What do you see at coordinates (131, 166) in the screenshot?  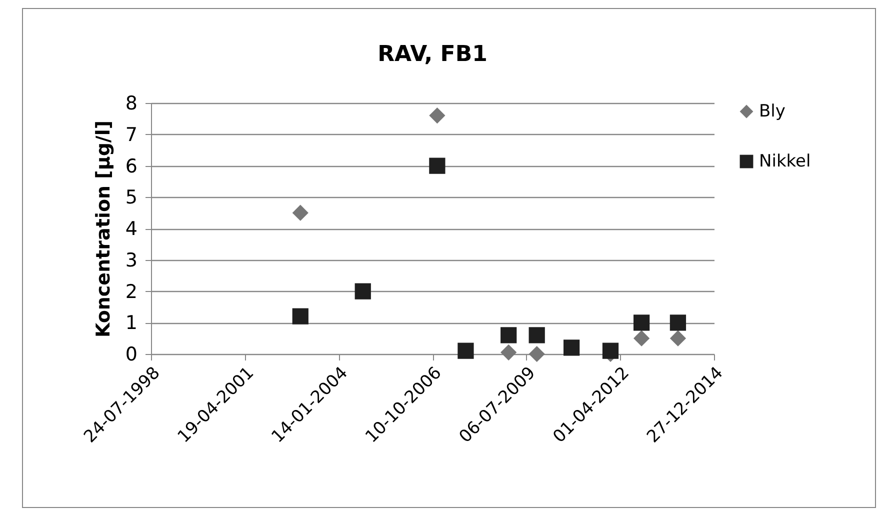 I see `y-tick-label: 6` at bounding box center [131, 166].